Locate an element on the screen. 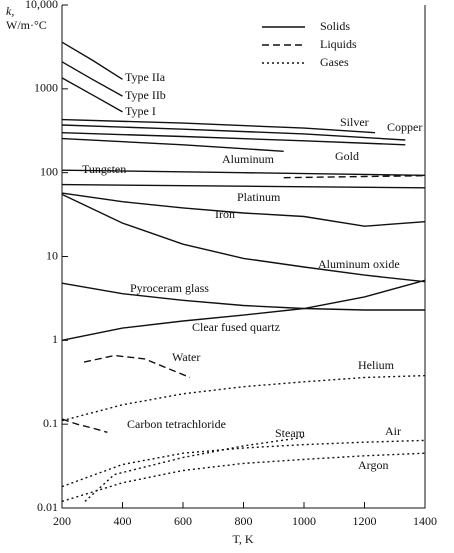 This screenshot has width=454, height=553. y-axis-label: k, is located at coordinates (10, 11).